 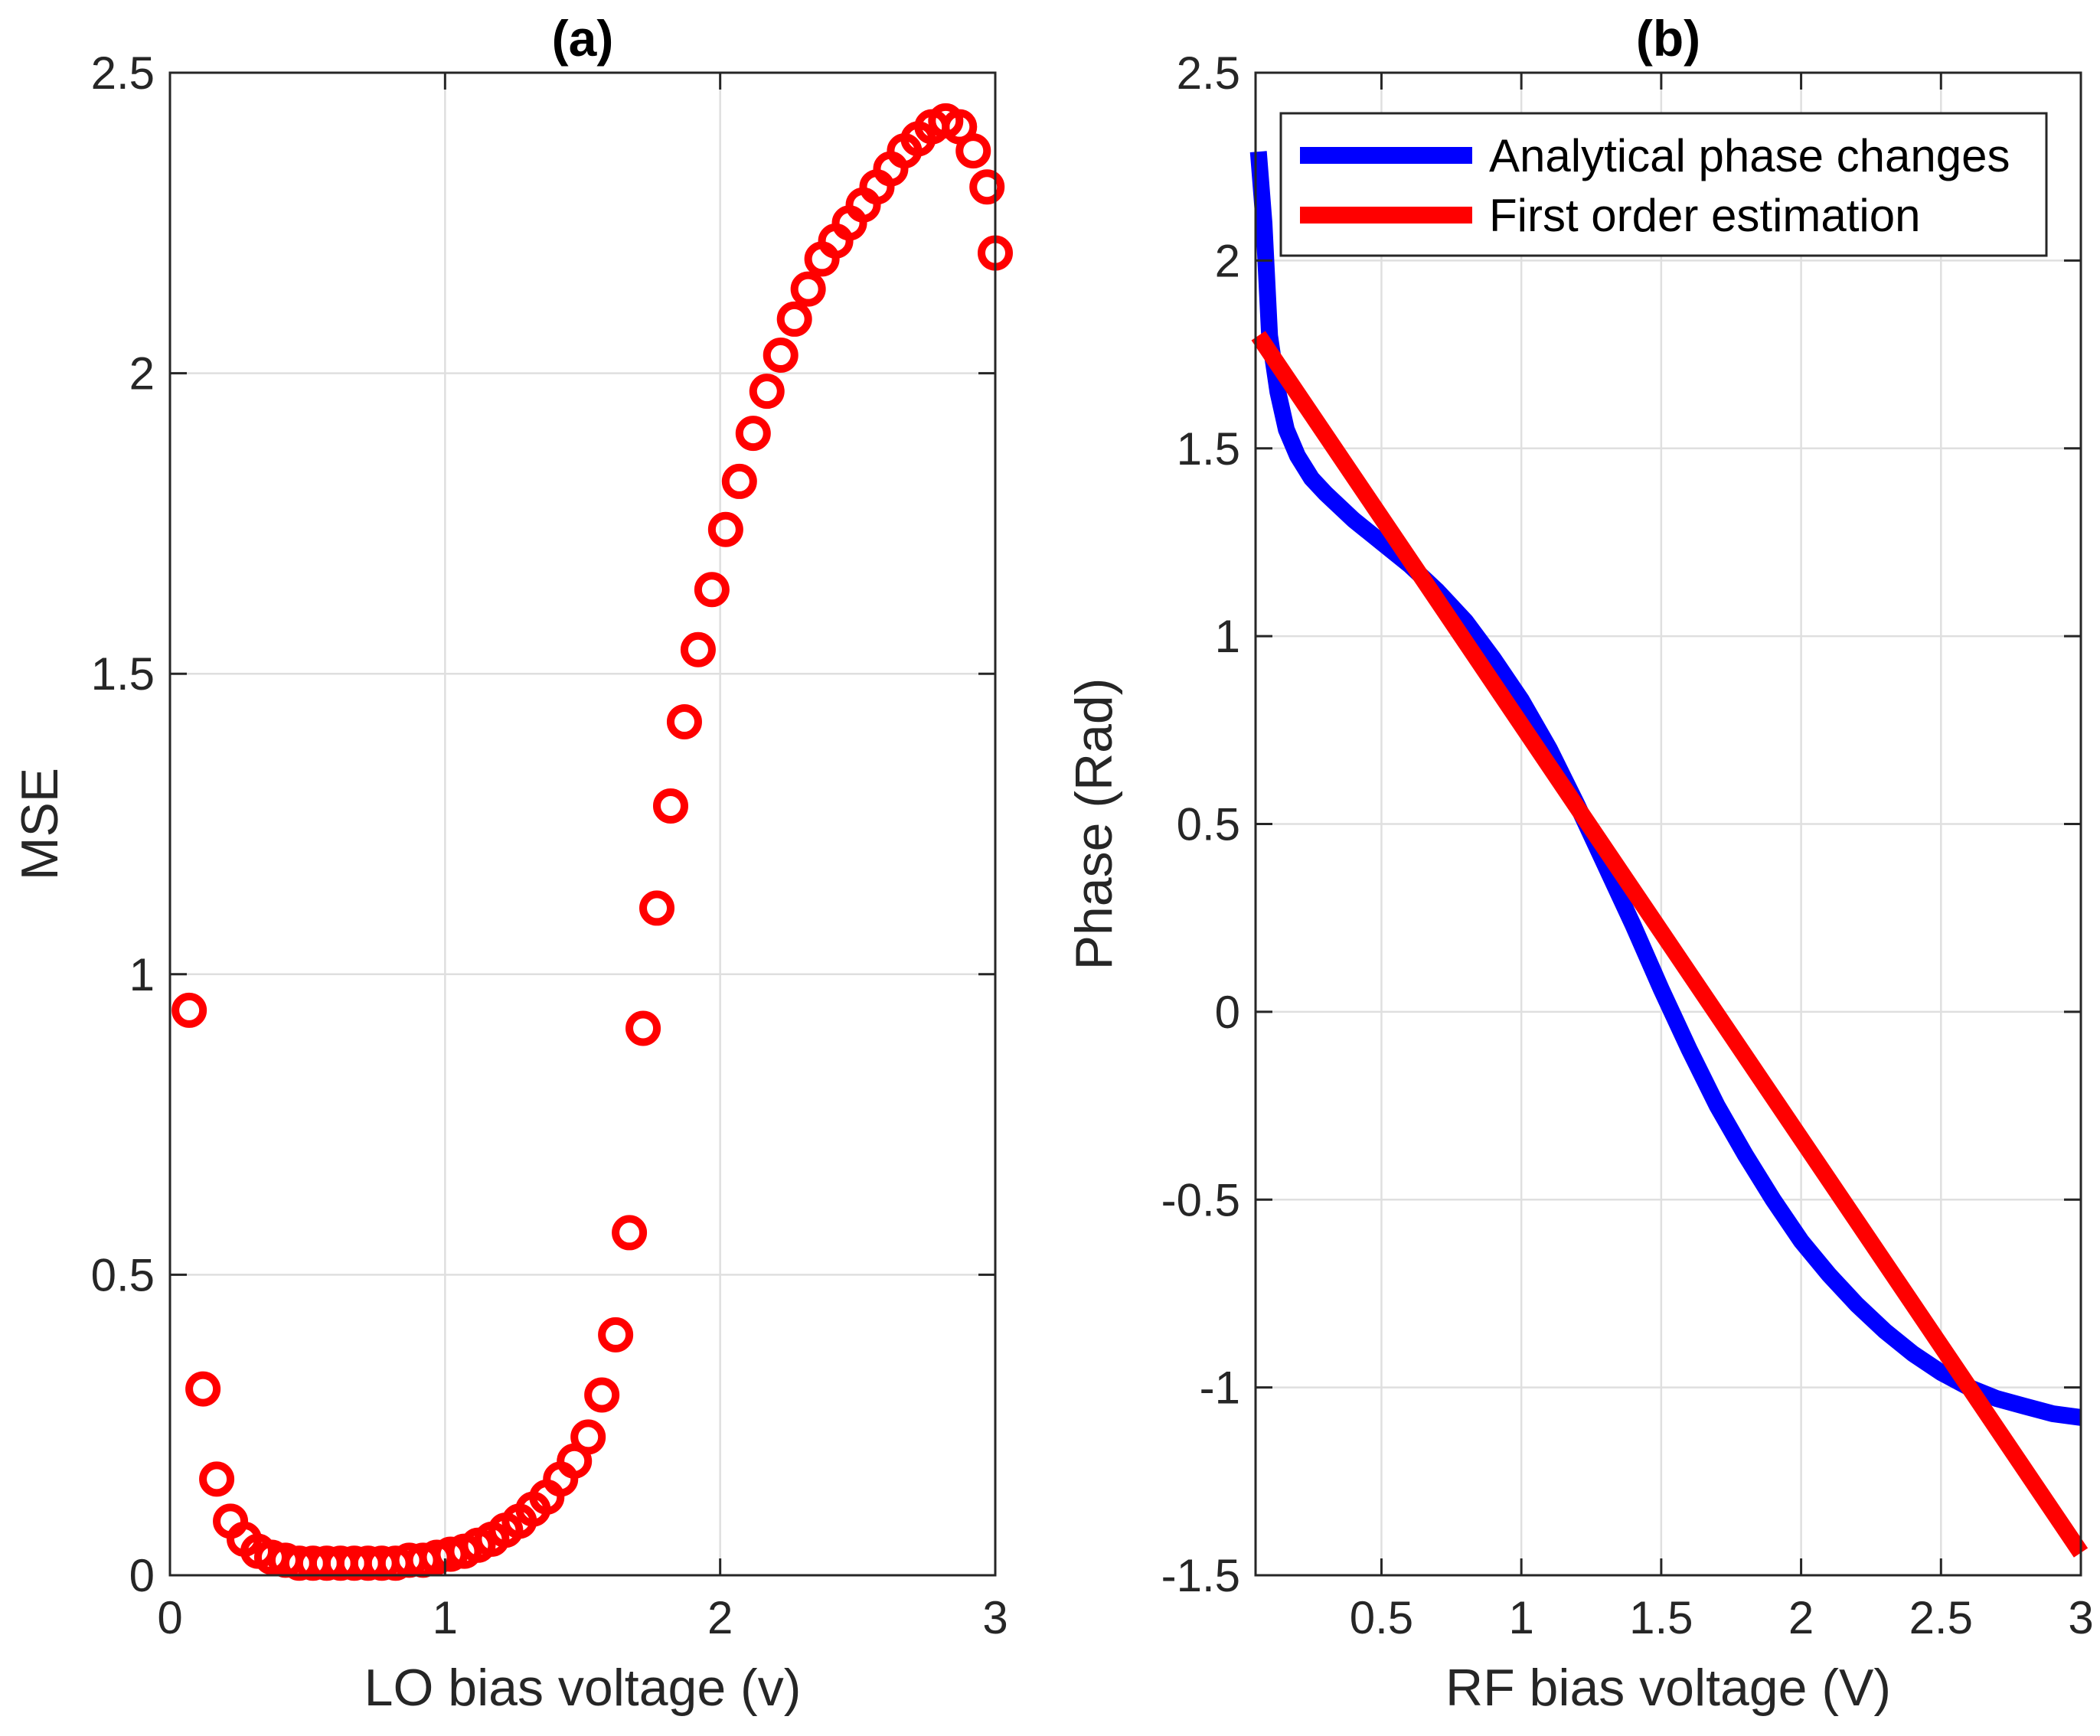 What do you see at coordinates (1094, 824) in the screenshot?
I see `panel-b-y-axis-label: Phase (Rad)` at bounding box center [1094, 824].